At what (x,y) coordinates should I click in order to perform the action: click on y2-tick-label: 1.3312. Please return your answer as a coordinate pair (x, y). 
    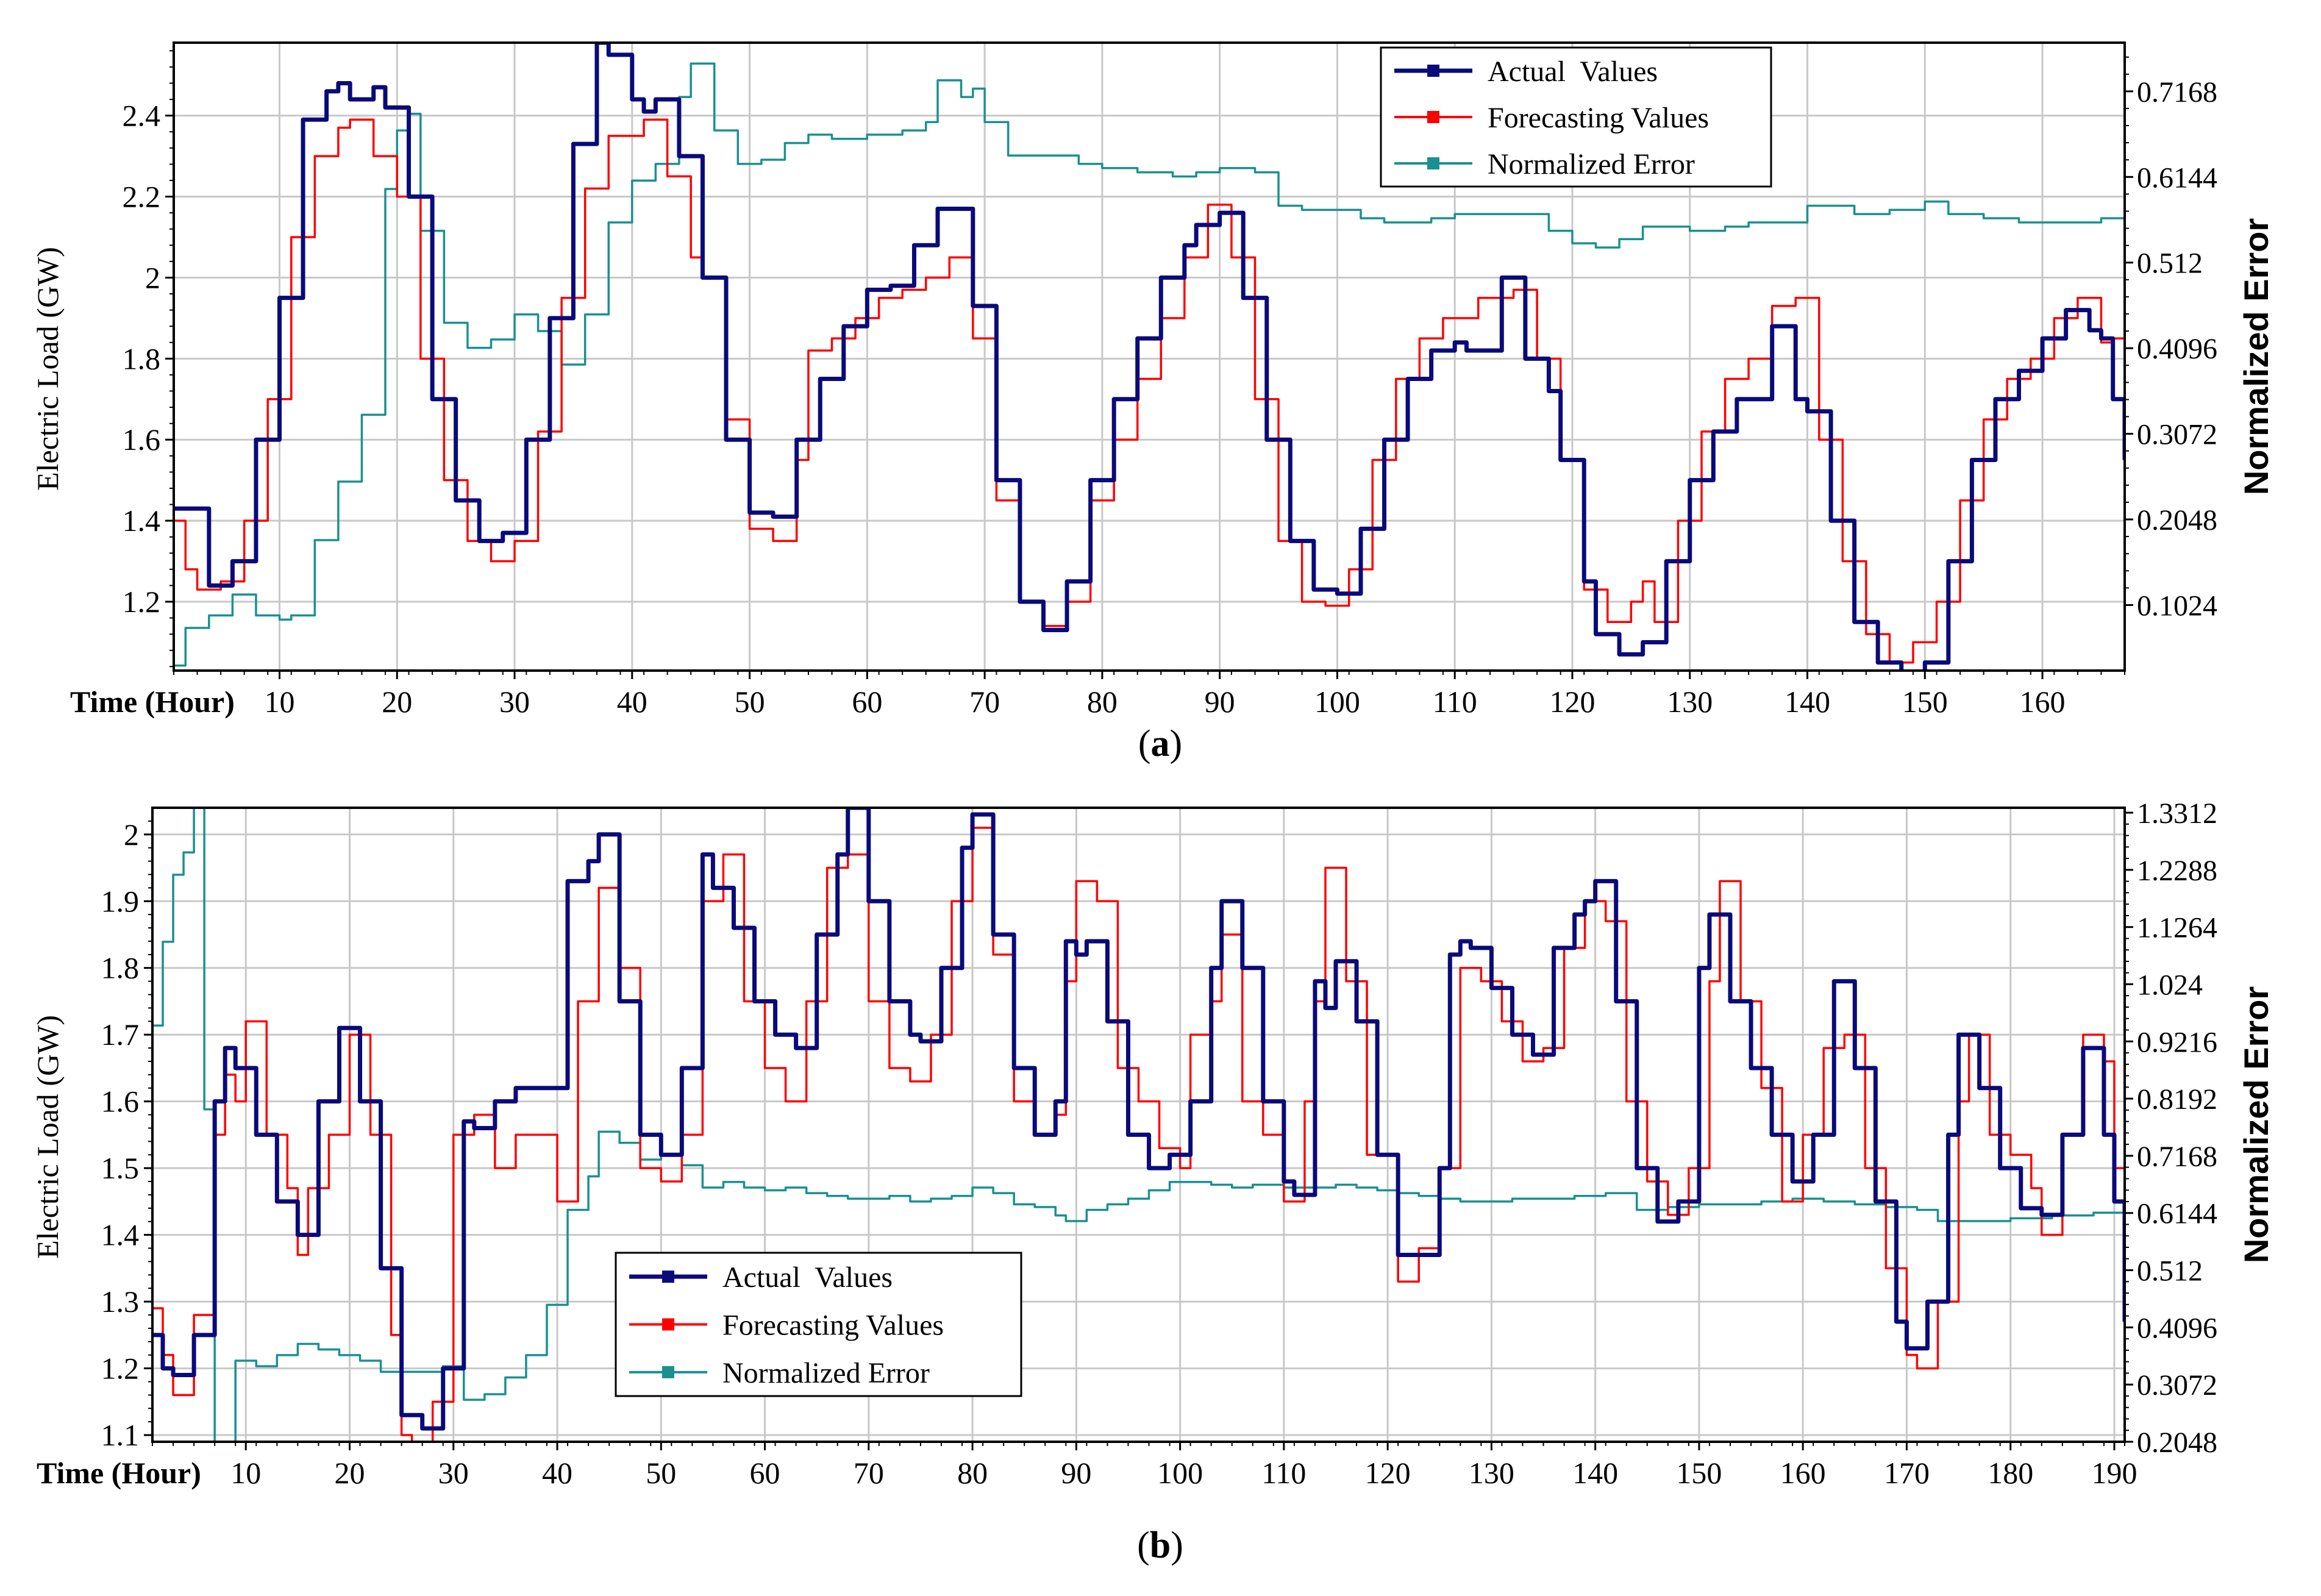
    Looking at the image, I should click on (2177, 813).